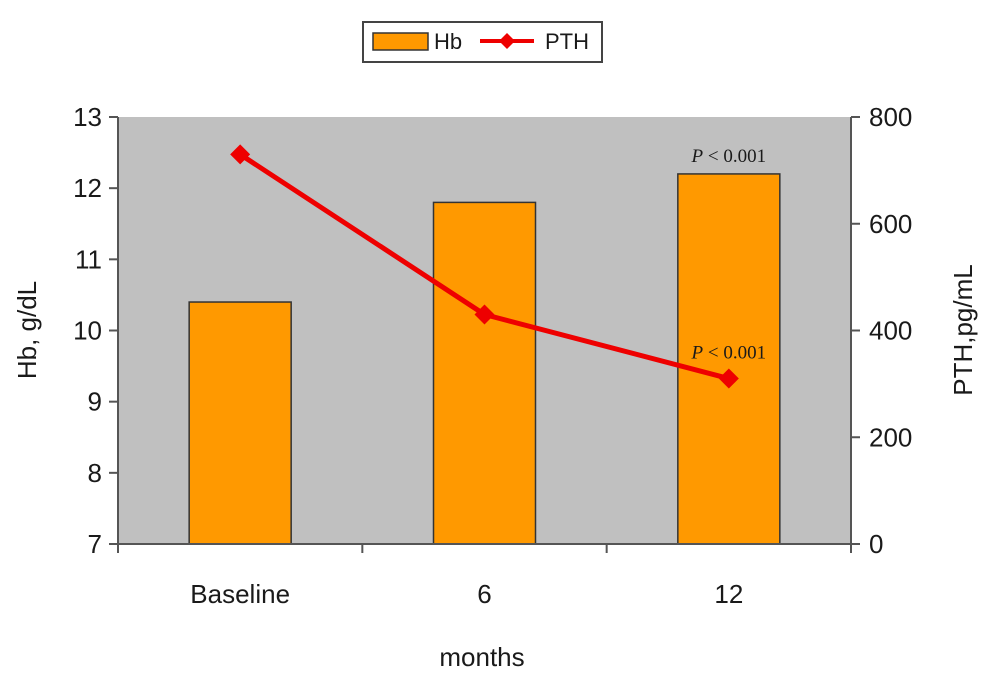  Describe the element at coordinates (95, 473) in the screenshot. I see `y-left-tick-label: 8` at that location.